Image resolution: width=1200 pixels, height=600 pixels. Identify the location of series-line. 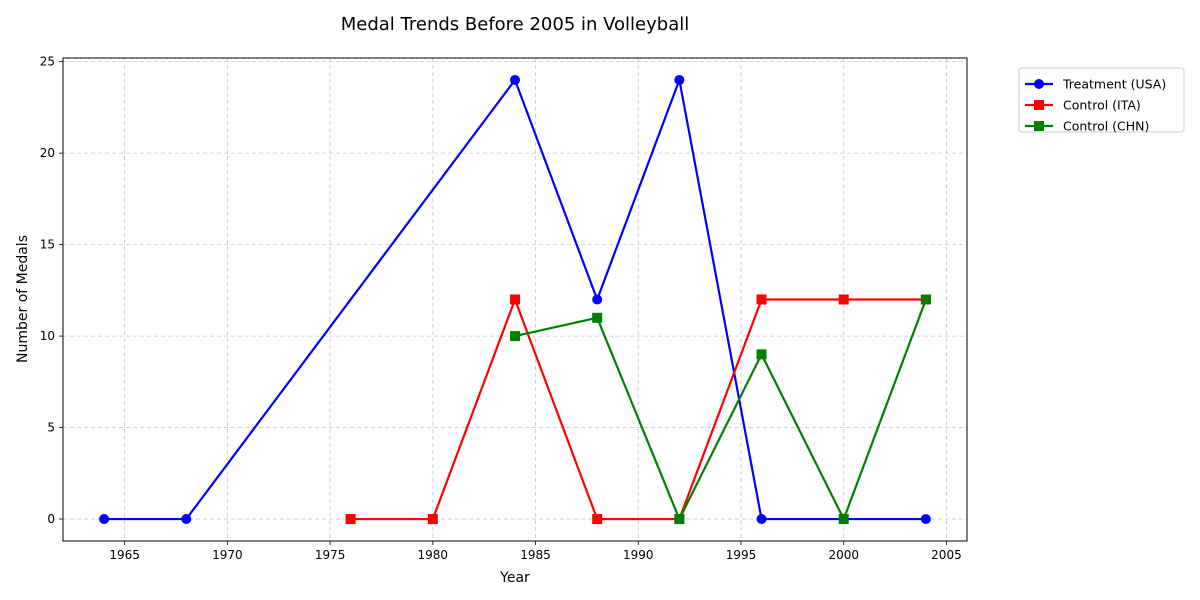
(720, 410).